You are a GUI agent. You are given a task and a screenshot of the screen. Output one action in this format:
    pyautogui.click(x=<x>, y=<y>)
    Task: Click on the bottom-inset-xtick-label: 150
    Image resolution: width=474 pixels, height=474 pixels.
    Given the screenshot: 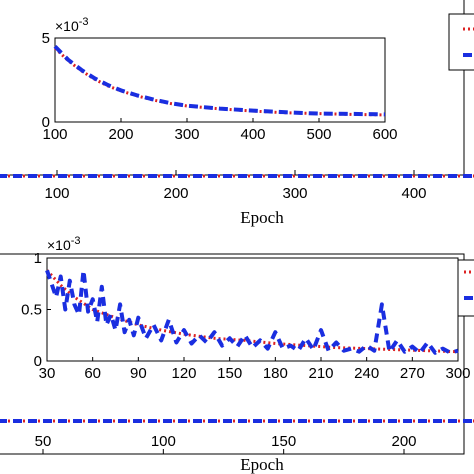 What is the action you would take?
    pyautogui.click(x=229, y=373)
    